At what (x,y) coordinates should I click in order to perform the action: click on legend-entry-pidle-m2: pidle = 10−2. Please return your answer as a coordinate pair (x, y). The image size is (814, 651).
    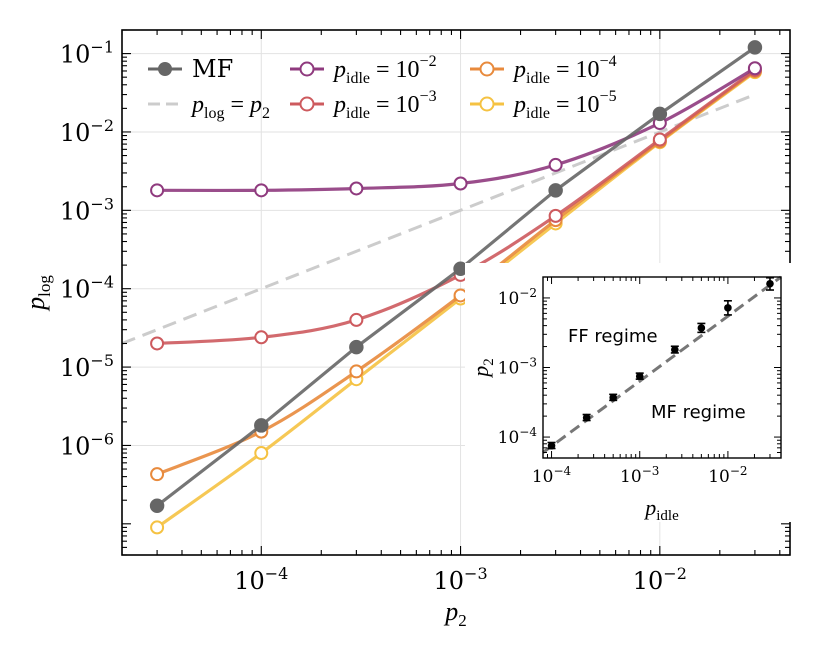
    Looking at the image, I should click on (363, 70).